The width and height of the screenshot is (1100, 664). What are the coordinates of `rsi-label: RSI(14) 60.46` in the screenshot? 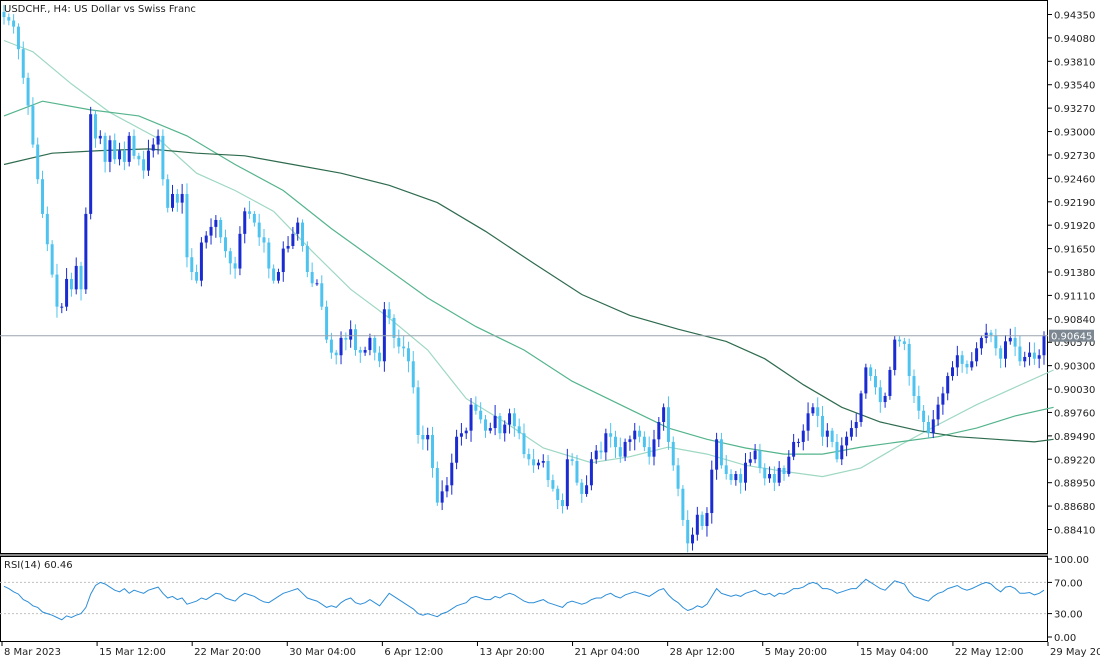 It's located at (38, 565).